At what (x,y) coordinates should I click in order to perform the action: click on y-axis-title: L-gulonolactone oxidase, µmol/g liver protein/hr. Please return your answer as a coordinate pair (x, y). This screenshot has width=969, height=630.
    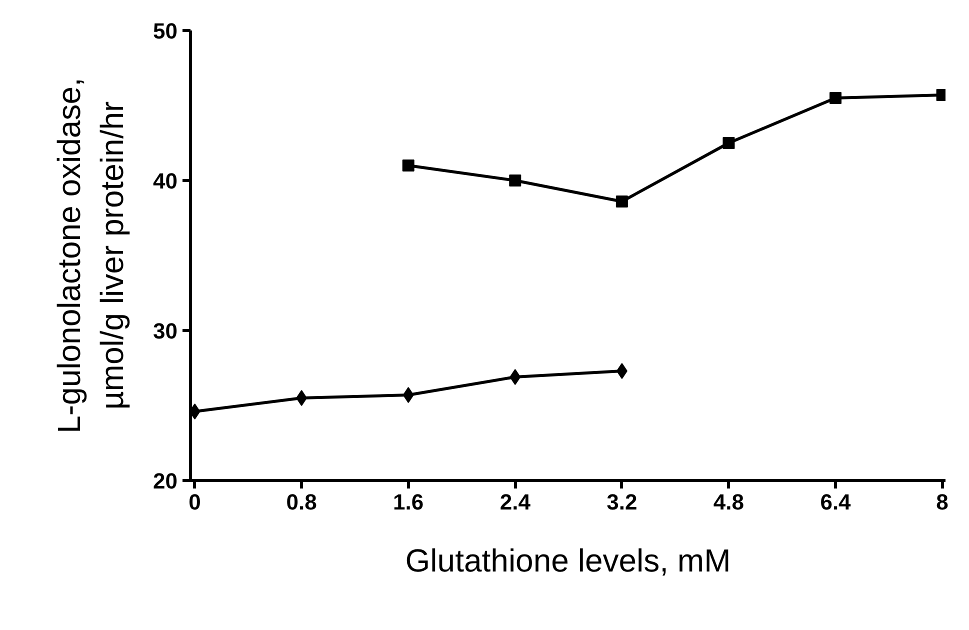
    Looking at the image, I should click on (90, 256).